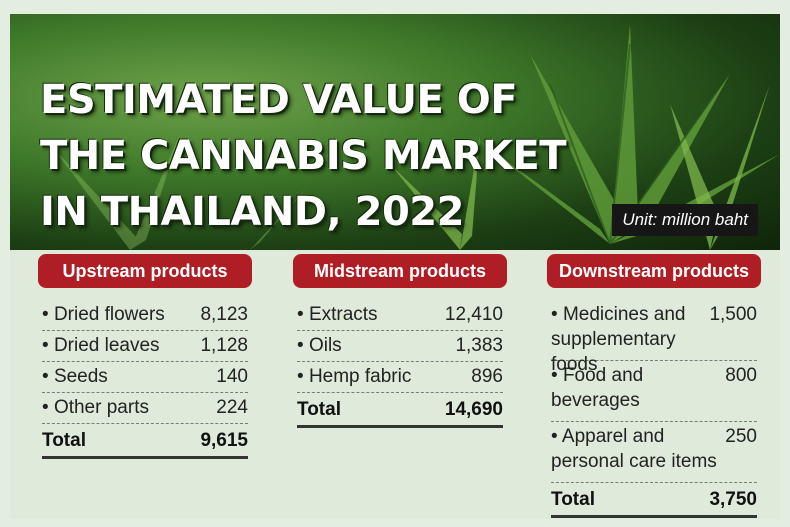 The width and height of the screenshot is (790, 527). Describe the element at coordinates (400, 346) in the screenshot. I see `table-row: Oils 1,383` at that location.